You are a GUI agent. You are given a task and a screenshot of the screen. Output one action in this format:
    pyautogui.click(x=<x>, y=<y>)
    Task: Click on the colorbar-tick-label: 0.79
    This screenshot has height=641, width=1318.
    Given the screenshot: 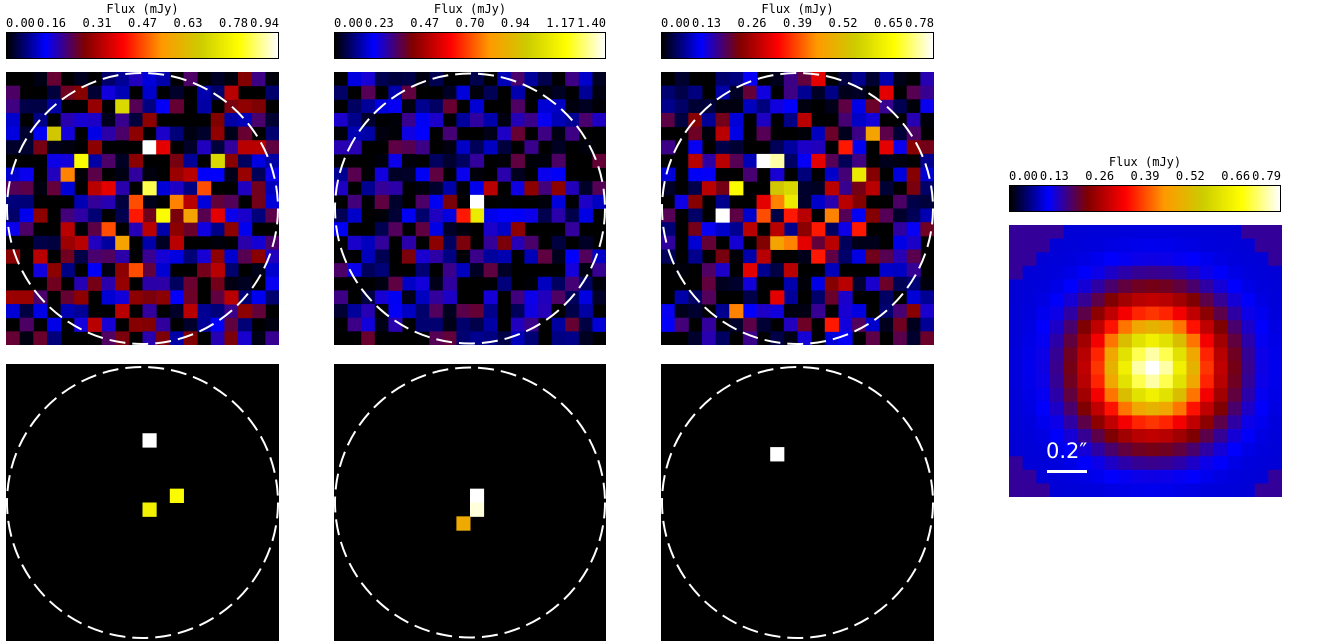 What is the action you would take?
    pyautogui.click(x=1266, y=176)
    